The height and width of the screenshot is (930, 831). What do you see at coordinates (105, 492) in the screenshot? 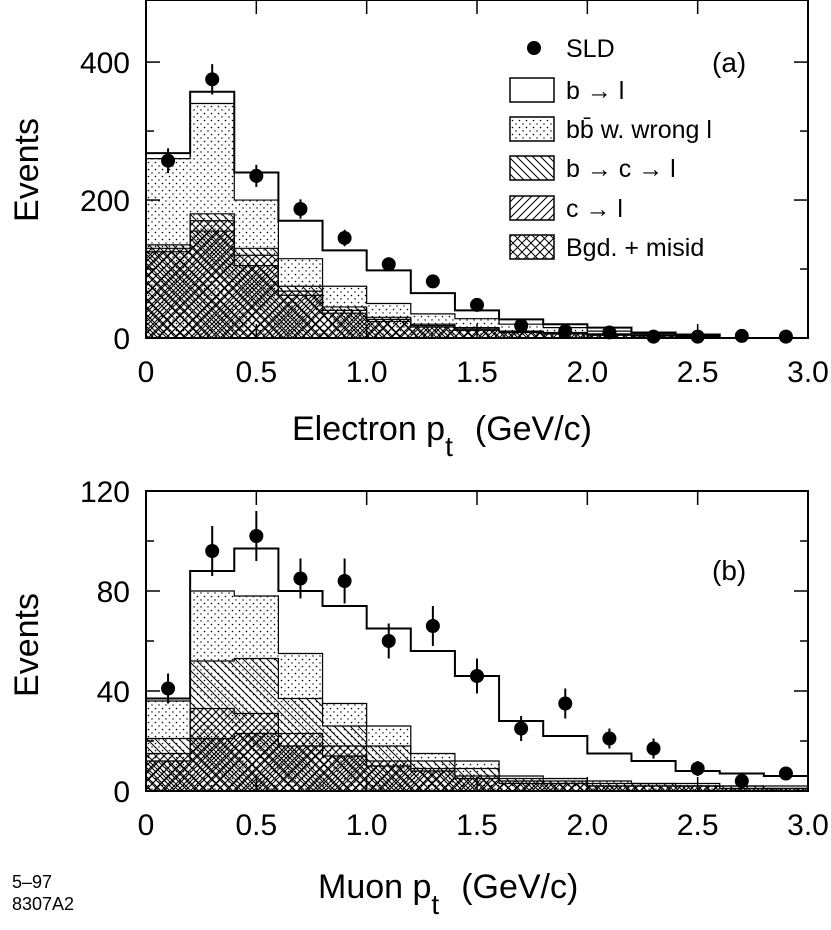
I see `y-tick-label-3: 120` at bounding box center [105, 492].